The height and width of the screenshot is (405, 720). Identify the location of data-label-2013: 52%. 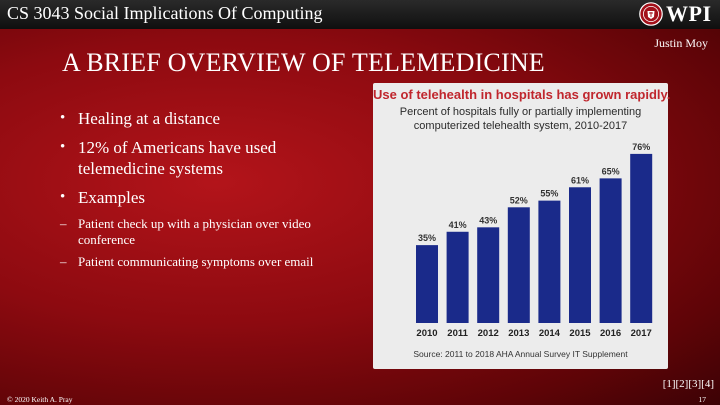
(519, 200).